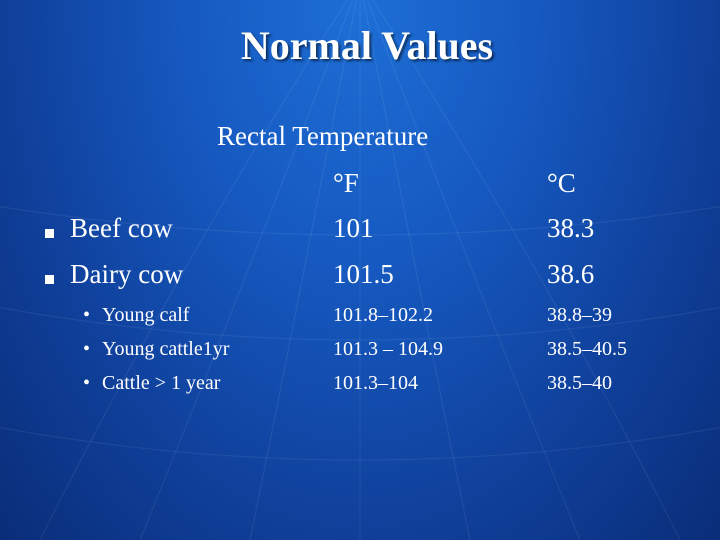  I want to click on row-label: Young cattle1yr, so click(166, 349).